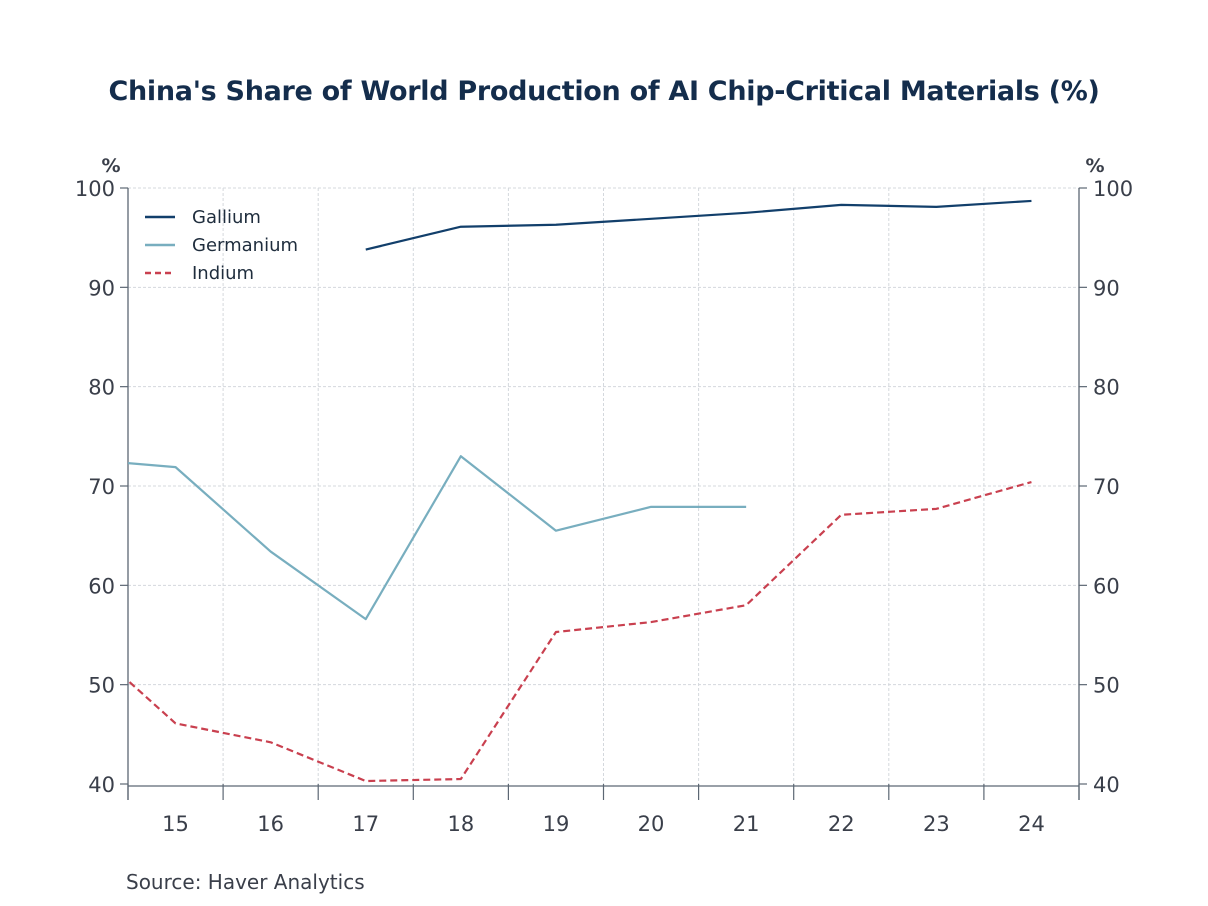 This screenshot has width=1208, height=906. What do you see at coordinates (1094, 166) in the screenshot?
I see `y-axis-unit-right: %` at bounding box center [1094, 166].